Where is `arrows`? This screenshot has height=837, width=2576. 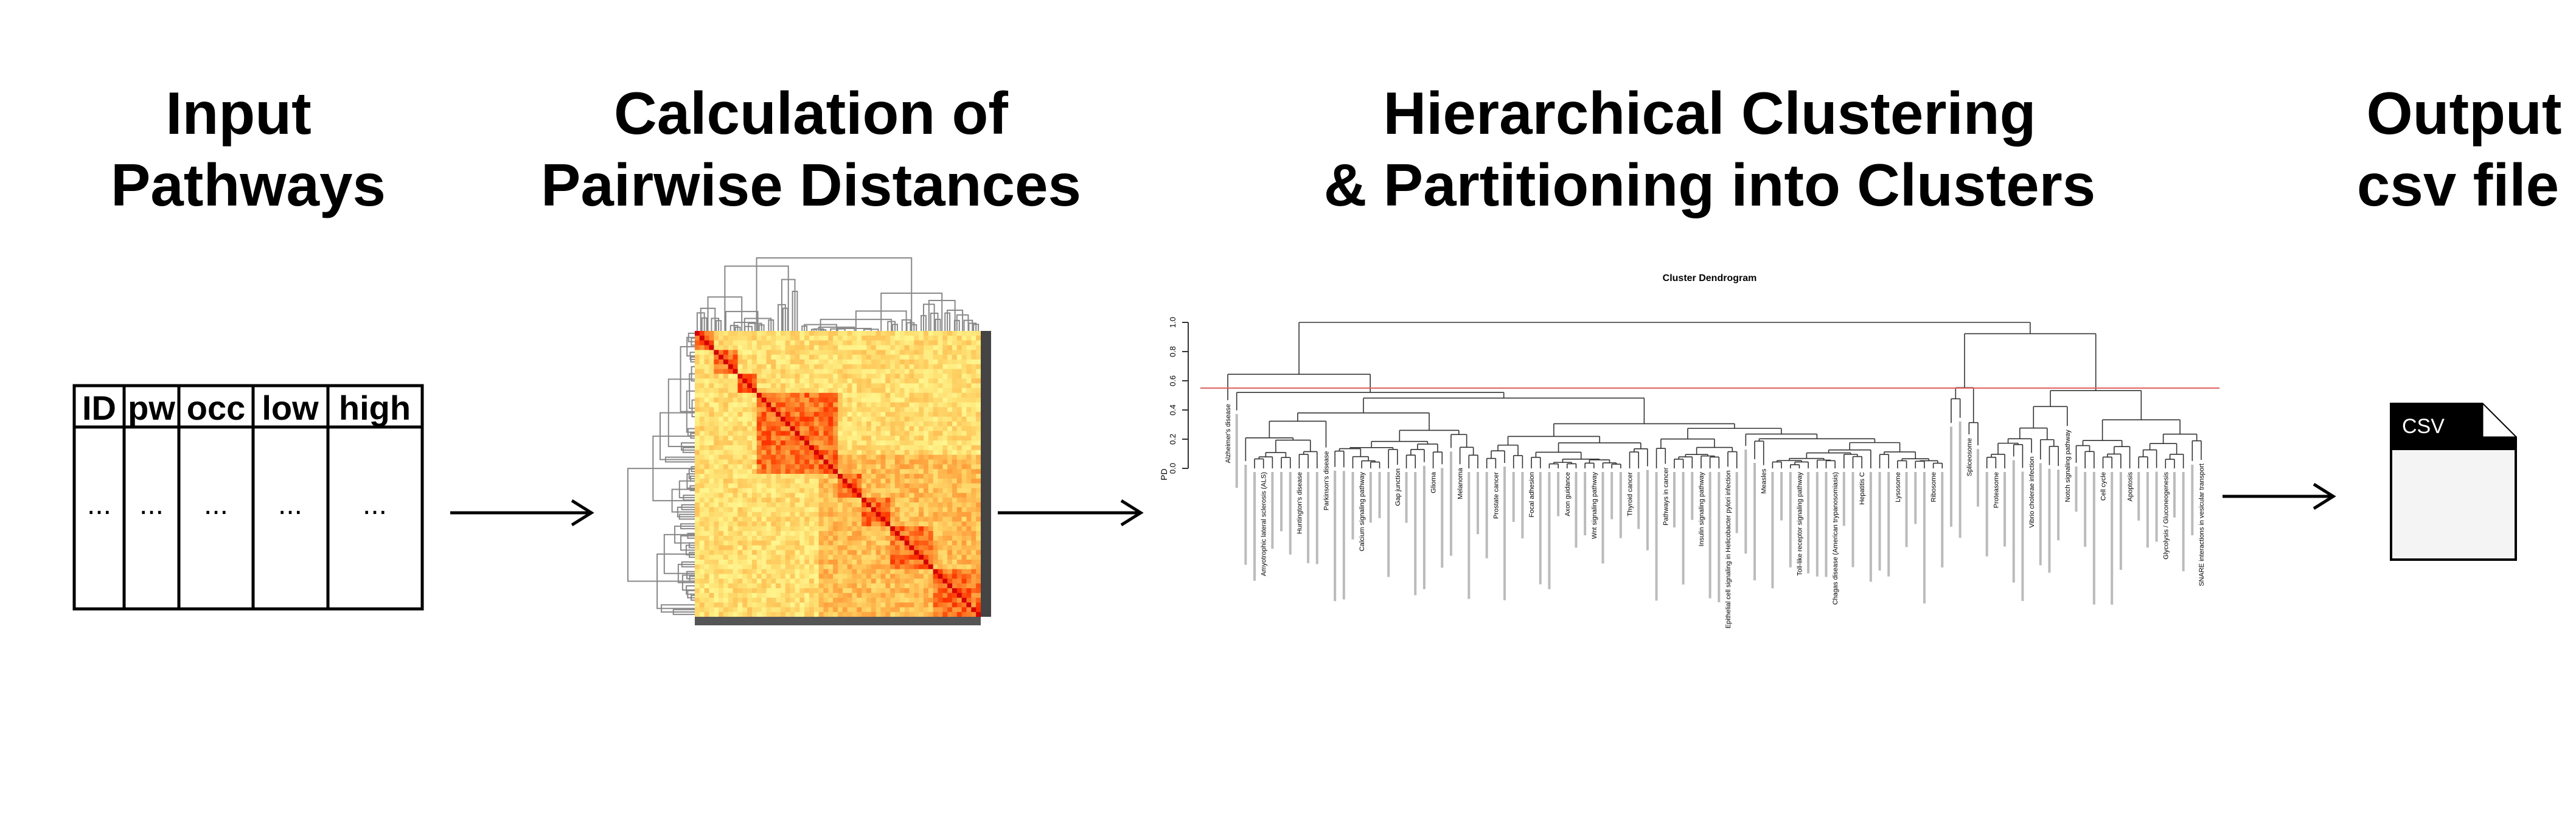
arrows is located at coordinates (1393, 505).